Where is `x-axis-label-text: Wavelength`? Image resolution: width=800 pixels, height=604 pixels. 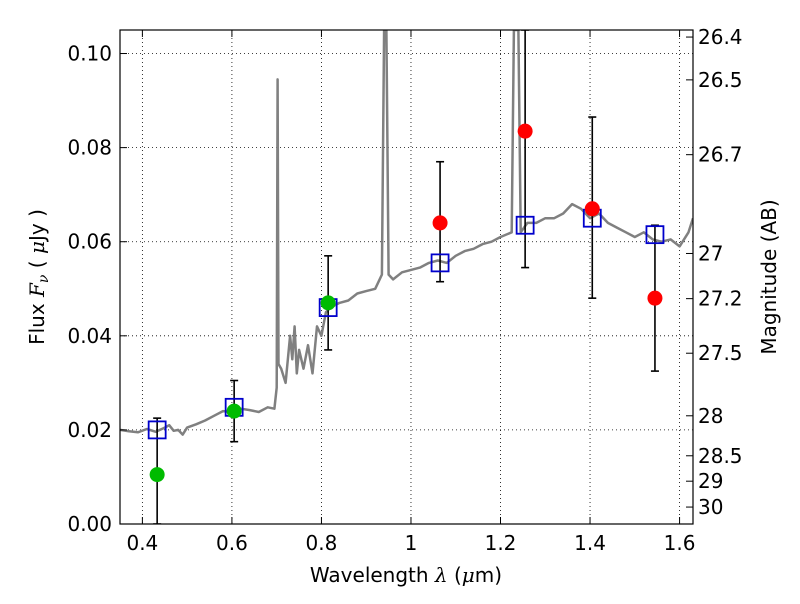 x-axis-label-text: Wavelength is located at coordinates (372, 575).